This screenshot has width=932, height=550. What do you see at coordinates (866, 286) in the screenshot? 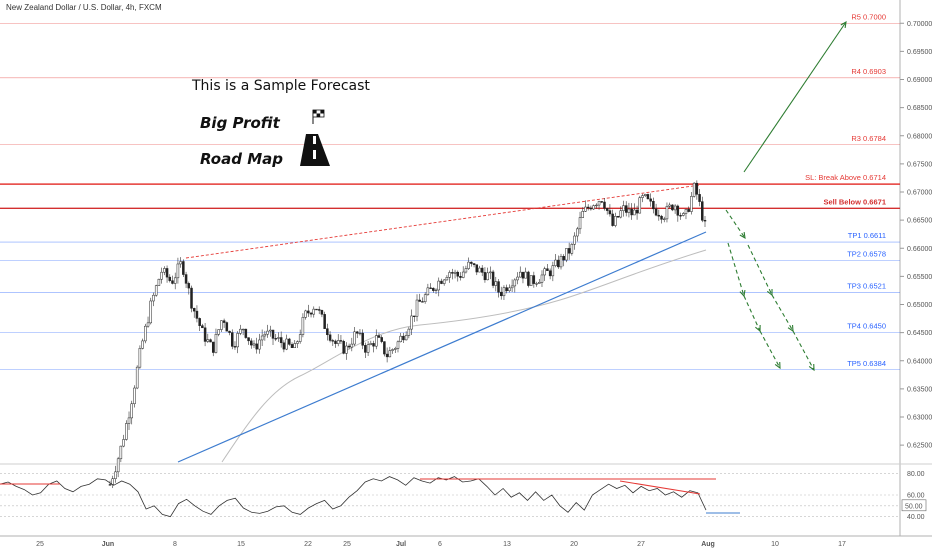
I see `level-label: TP3 0.6521` at bounding box center [866, 286].